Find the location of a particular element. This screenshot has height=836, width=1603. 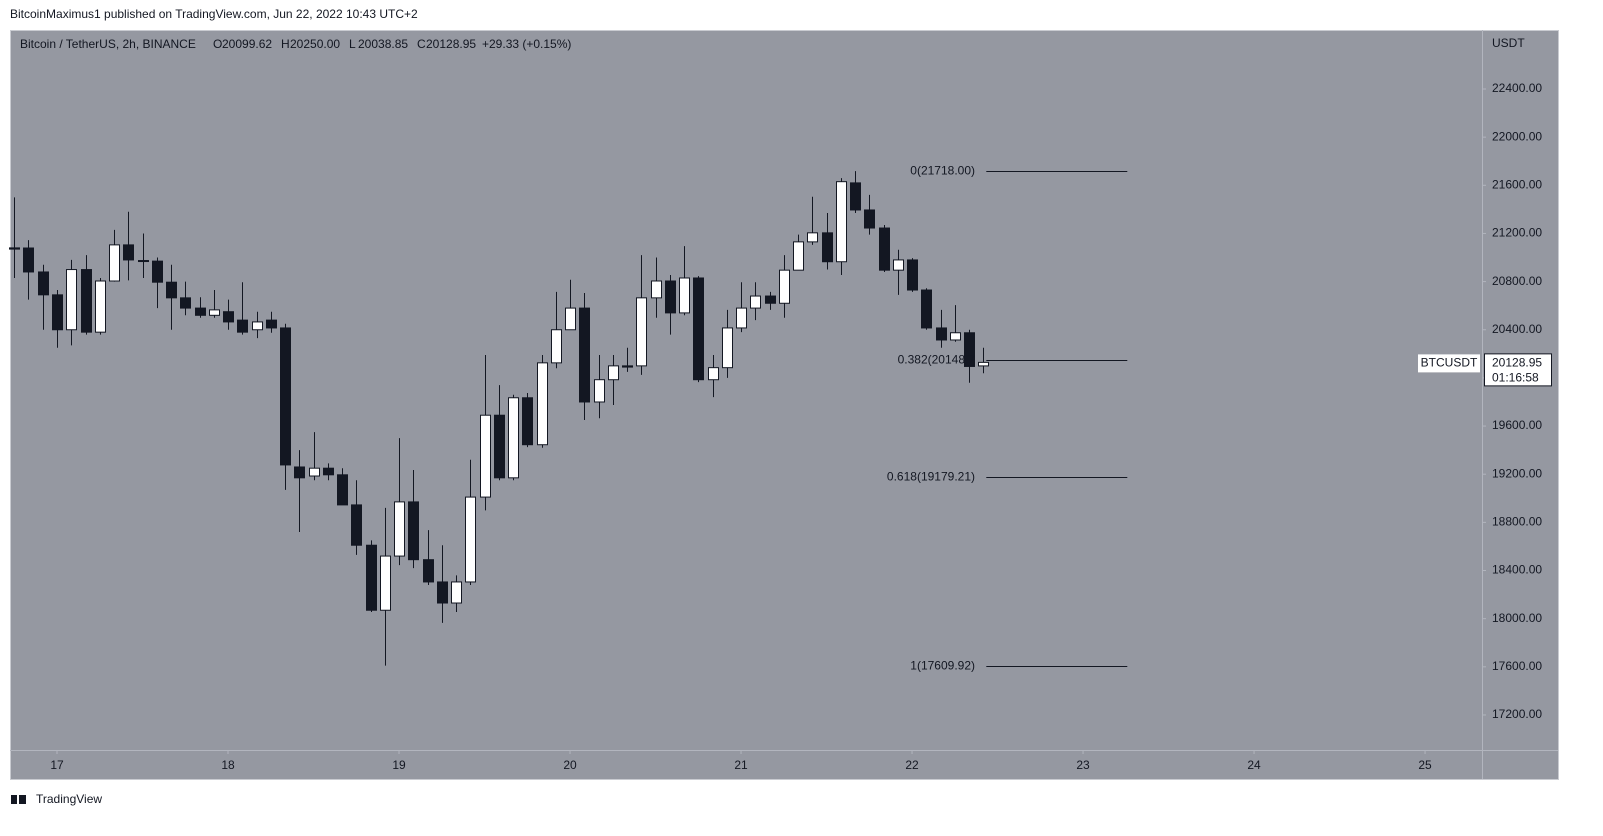

countdown: 01:16:58 is located at coordinates (1515, 378).